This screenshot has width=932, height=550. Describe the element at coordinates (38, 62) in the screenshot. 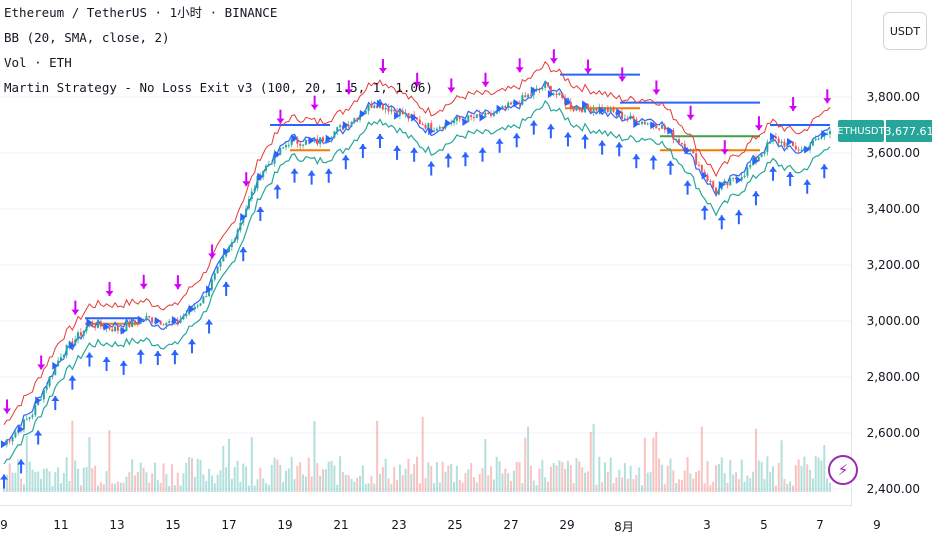

I see `volume-legend: Vol · ETH` at that location.